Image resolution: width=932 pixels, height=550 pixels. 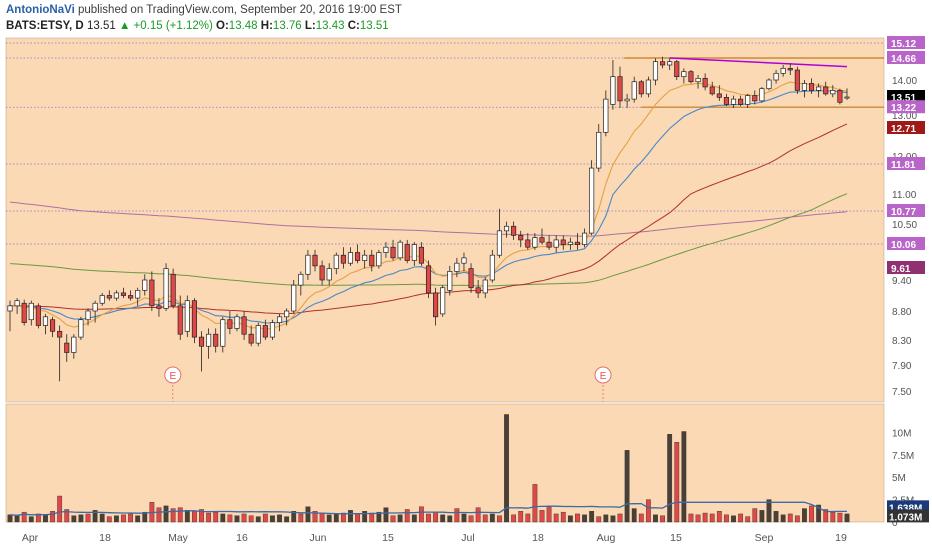 I want to click on volume-tick-label: 10M, so click(x=901, y=433).